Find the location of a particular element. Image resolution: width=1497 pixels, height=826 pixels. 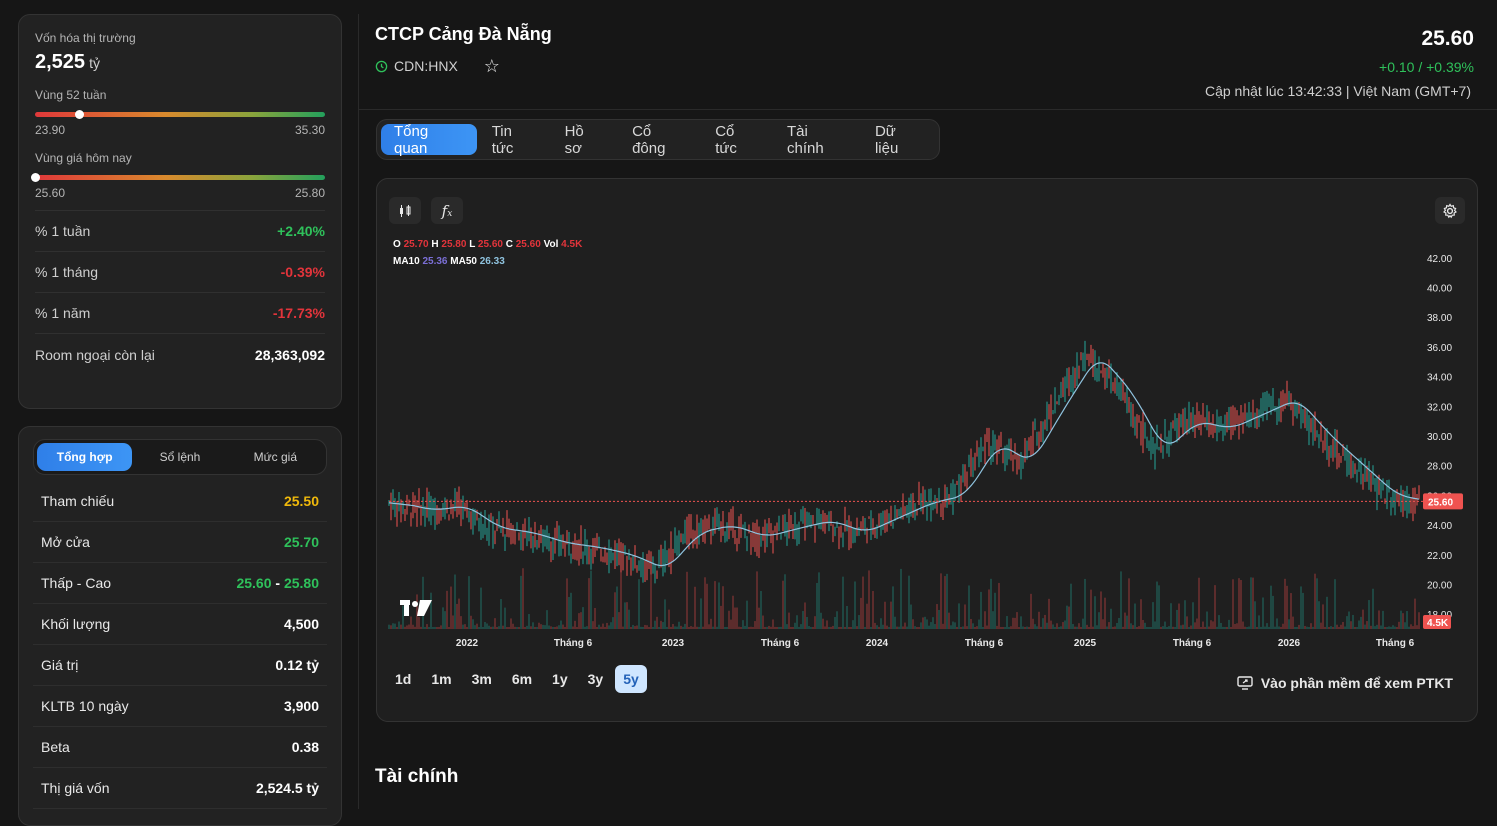

price-change: +0.10 / +0.39% is located at coordinates (1426, 67).